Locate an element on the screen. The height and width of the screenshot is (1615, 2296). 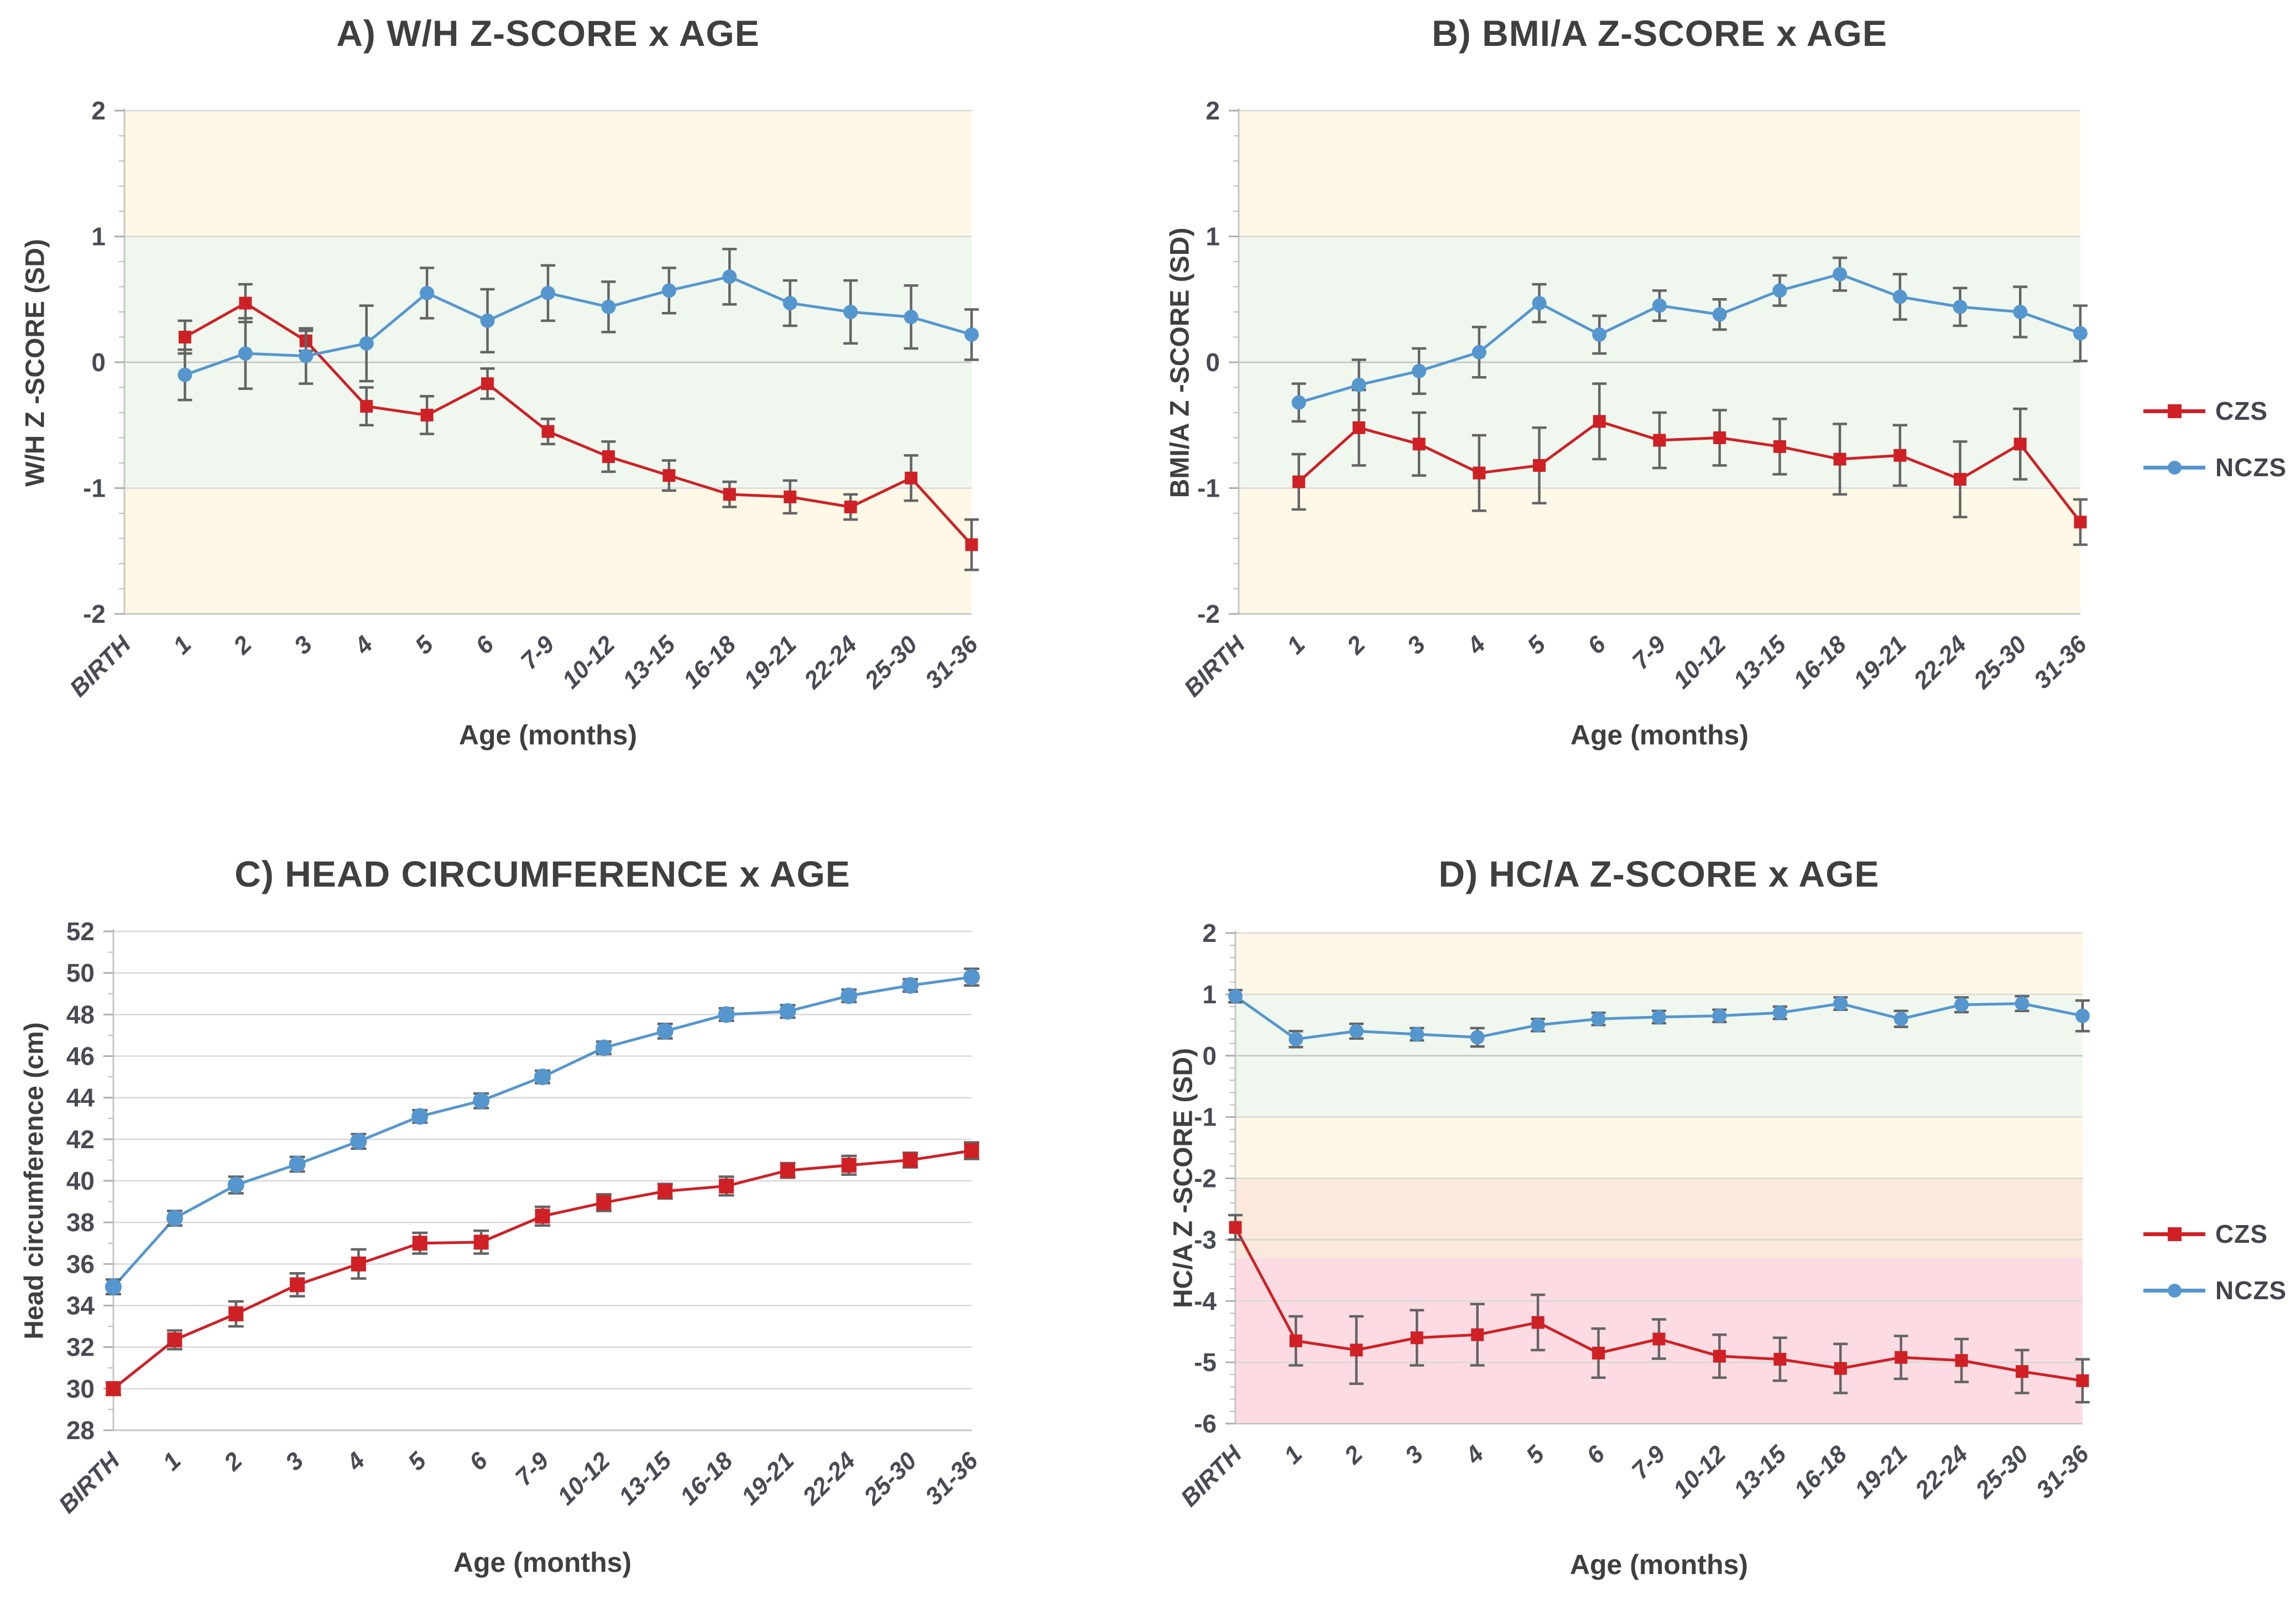
x-category-label: 7-9 is located at coordinates (1649, 653).